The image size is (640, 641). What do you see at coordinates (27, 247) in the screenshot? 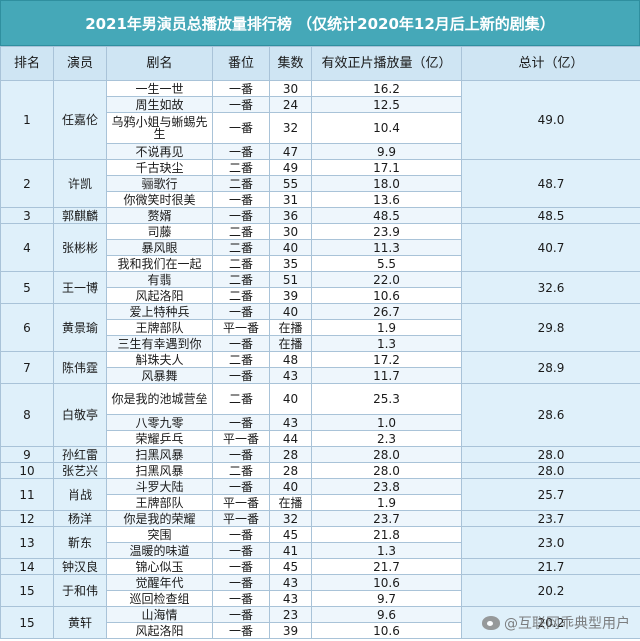
I see `rank-cell: 4` at bounding box center [27, 247].